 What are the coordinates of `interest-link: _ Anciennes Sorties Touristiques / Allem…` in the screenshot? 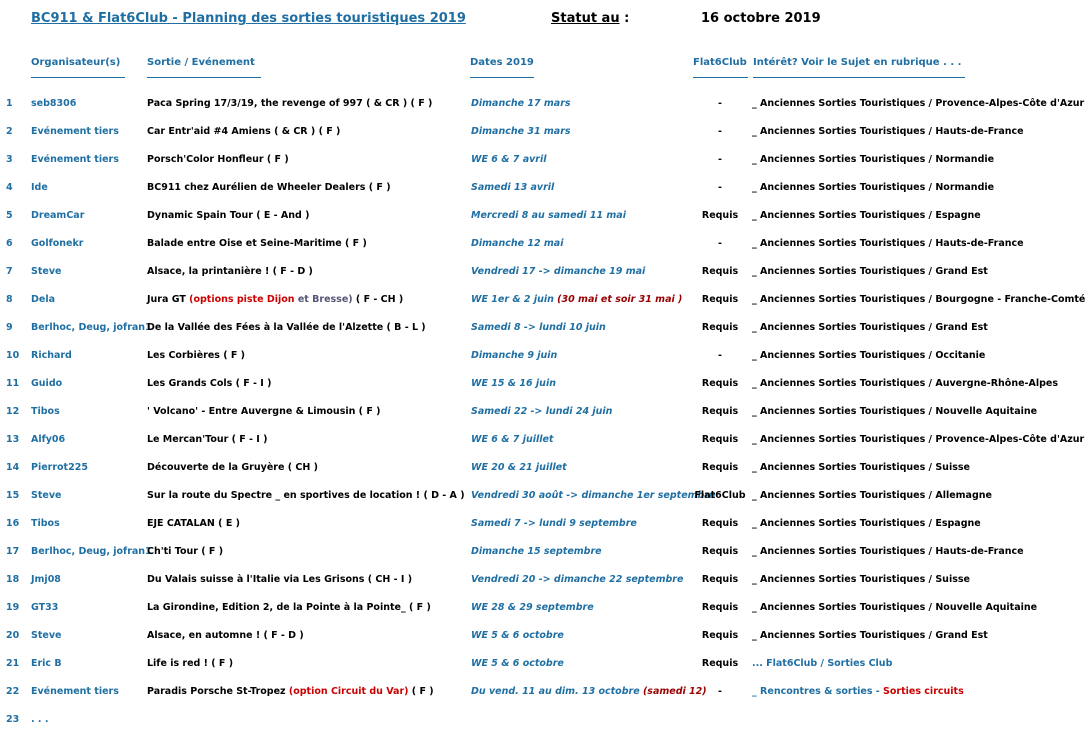 It's located at (872, 495).